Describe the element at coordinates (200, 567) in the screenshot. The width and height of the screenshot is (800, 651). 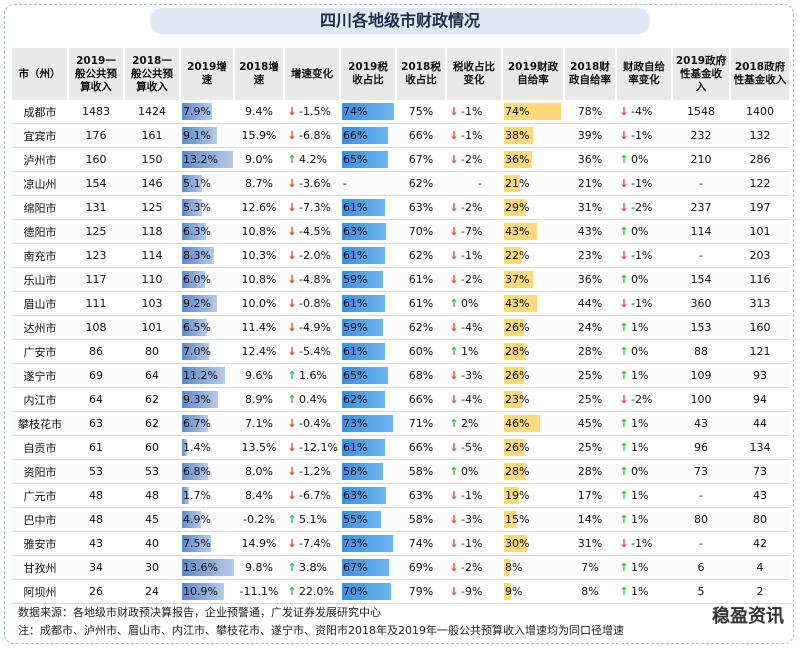
I see `growth-2019-cell-value: 13.6%` at that location.